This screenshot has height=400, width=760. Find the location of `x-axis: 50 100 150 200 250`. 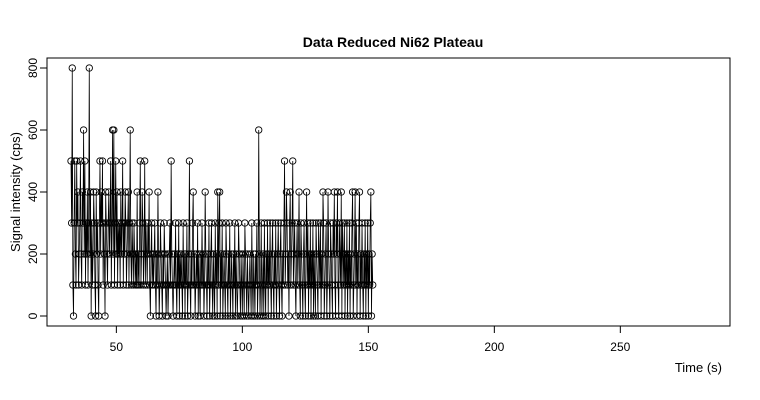

x-axis: 50 100 150 200 250 is located at coordinates (370, 339).